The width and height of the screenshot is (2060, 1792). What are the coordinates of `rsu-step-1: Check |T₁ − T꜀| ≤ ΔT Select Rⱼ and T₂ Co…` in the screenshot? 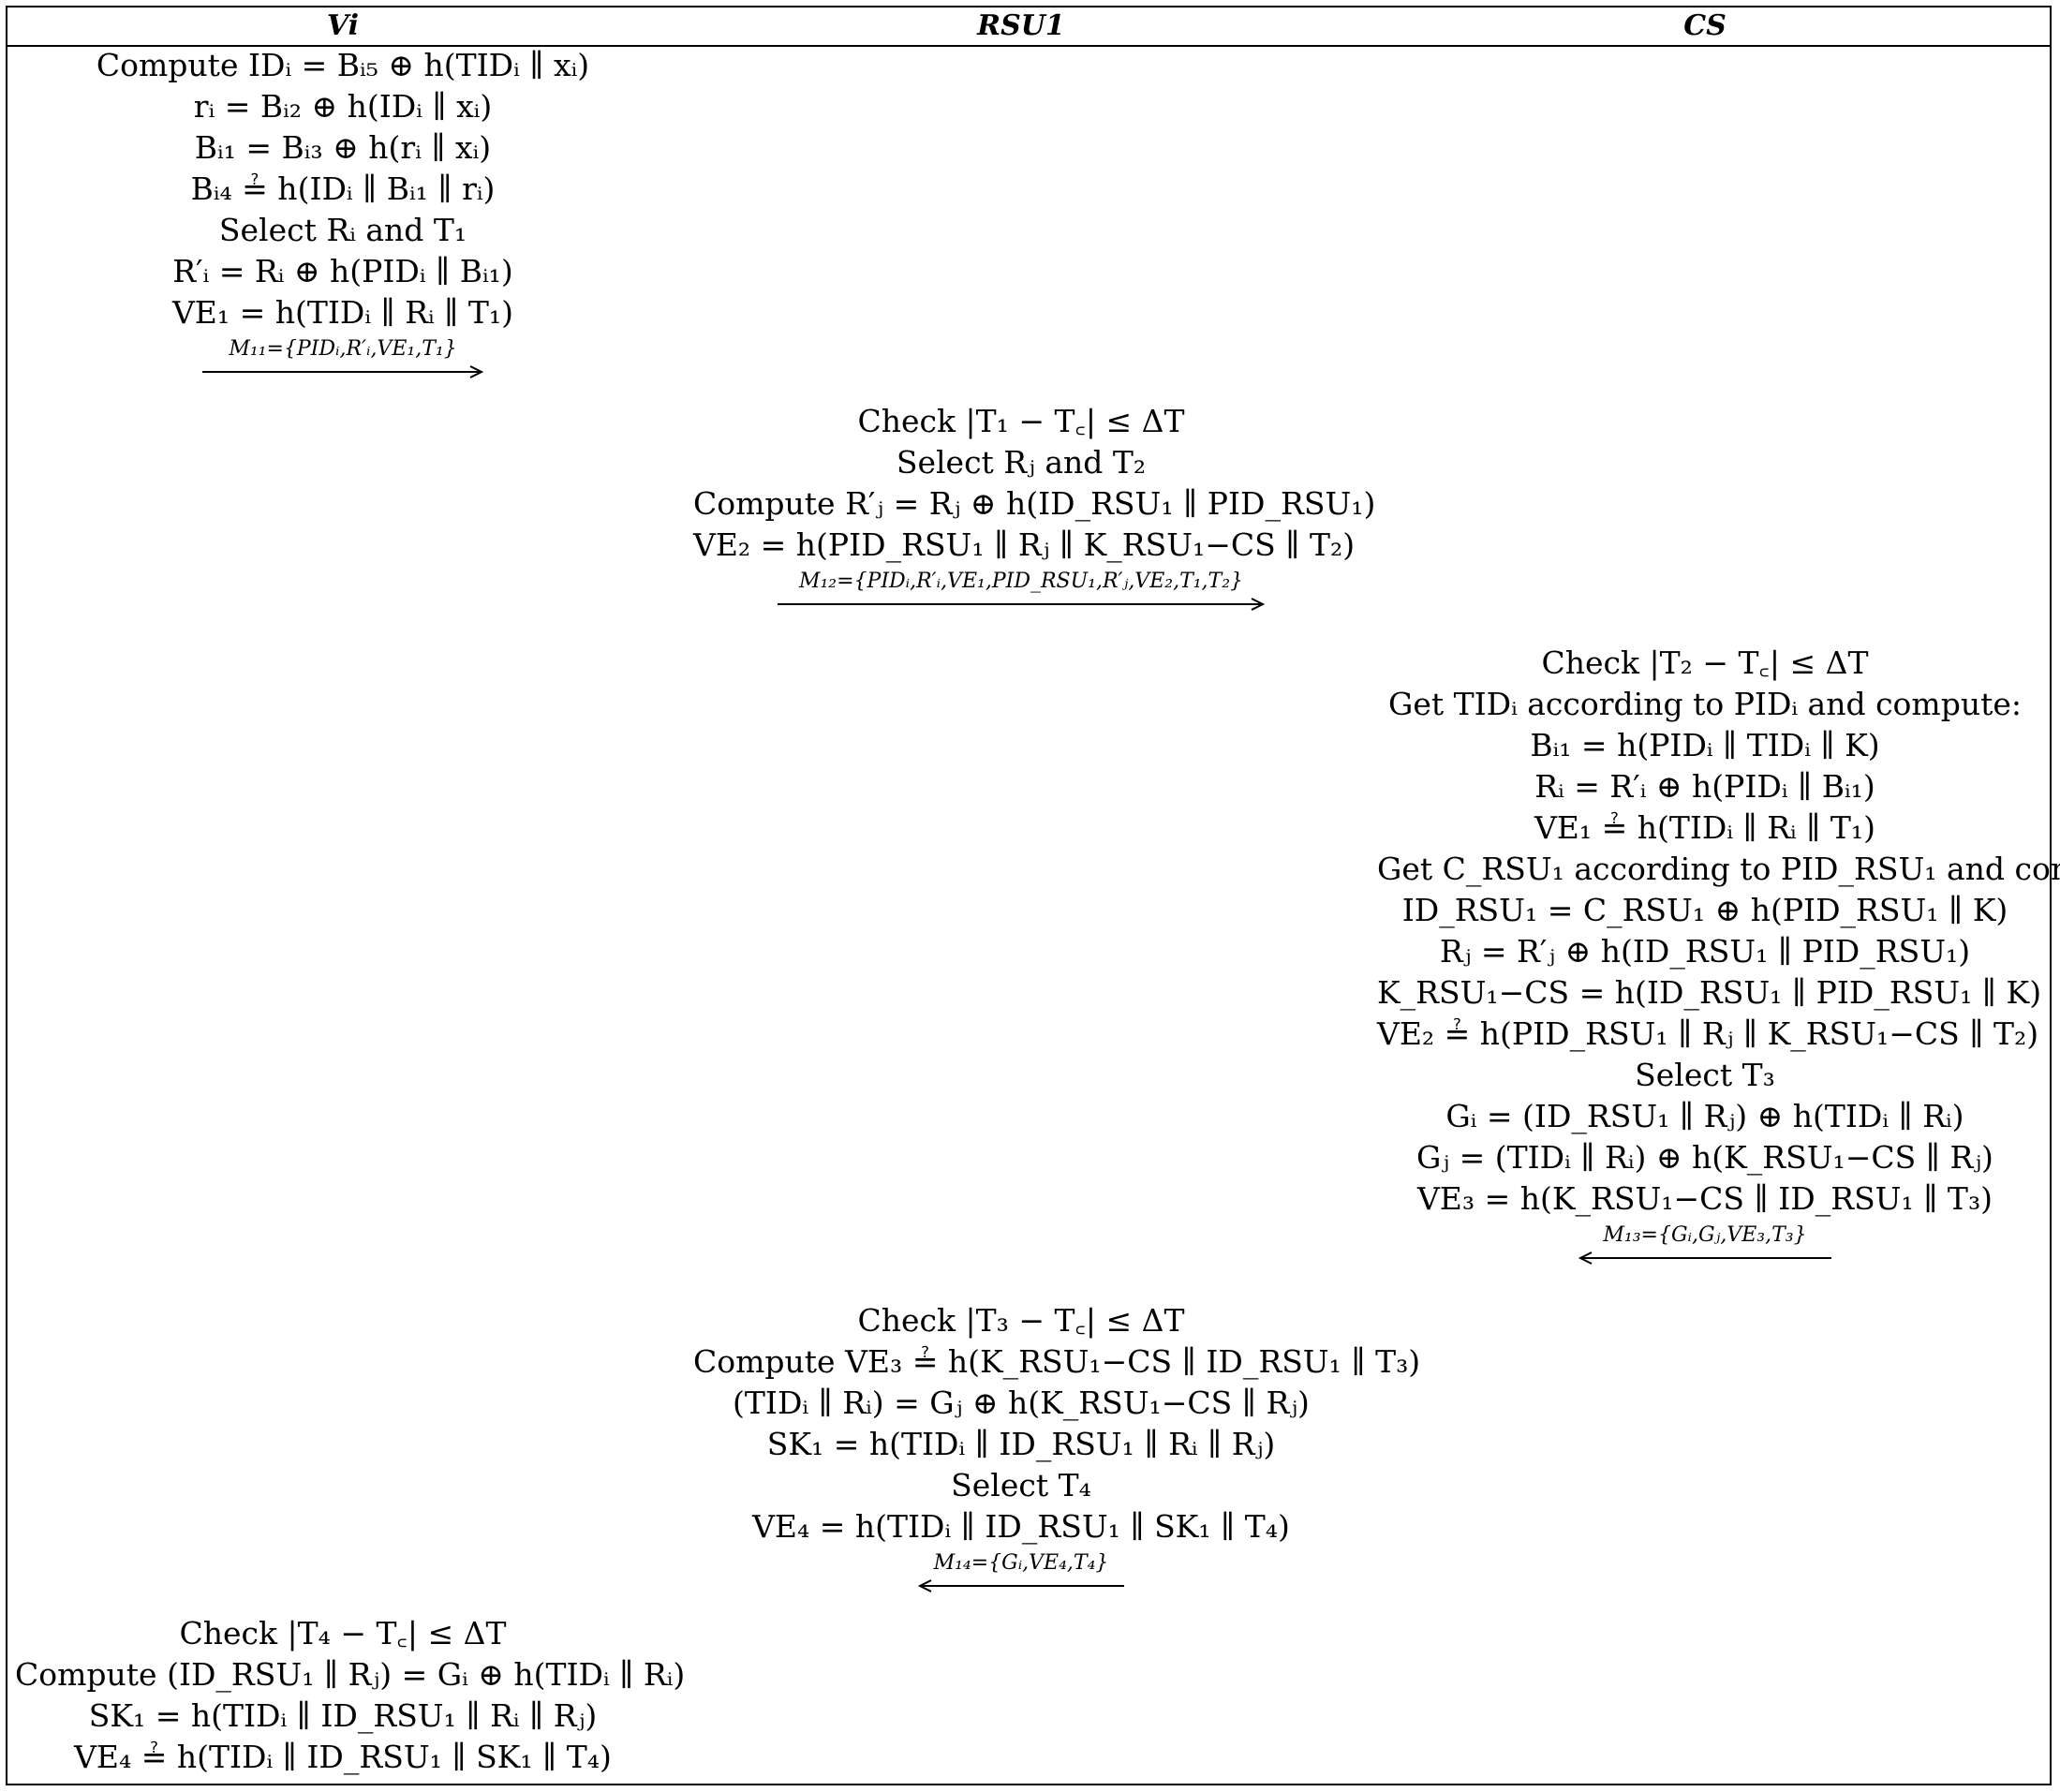 It's located at (1034, 506).